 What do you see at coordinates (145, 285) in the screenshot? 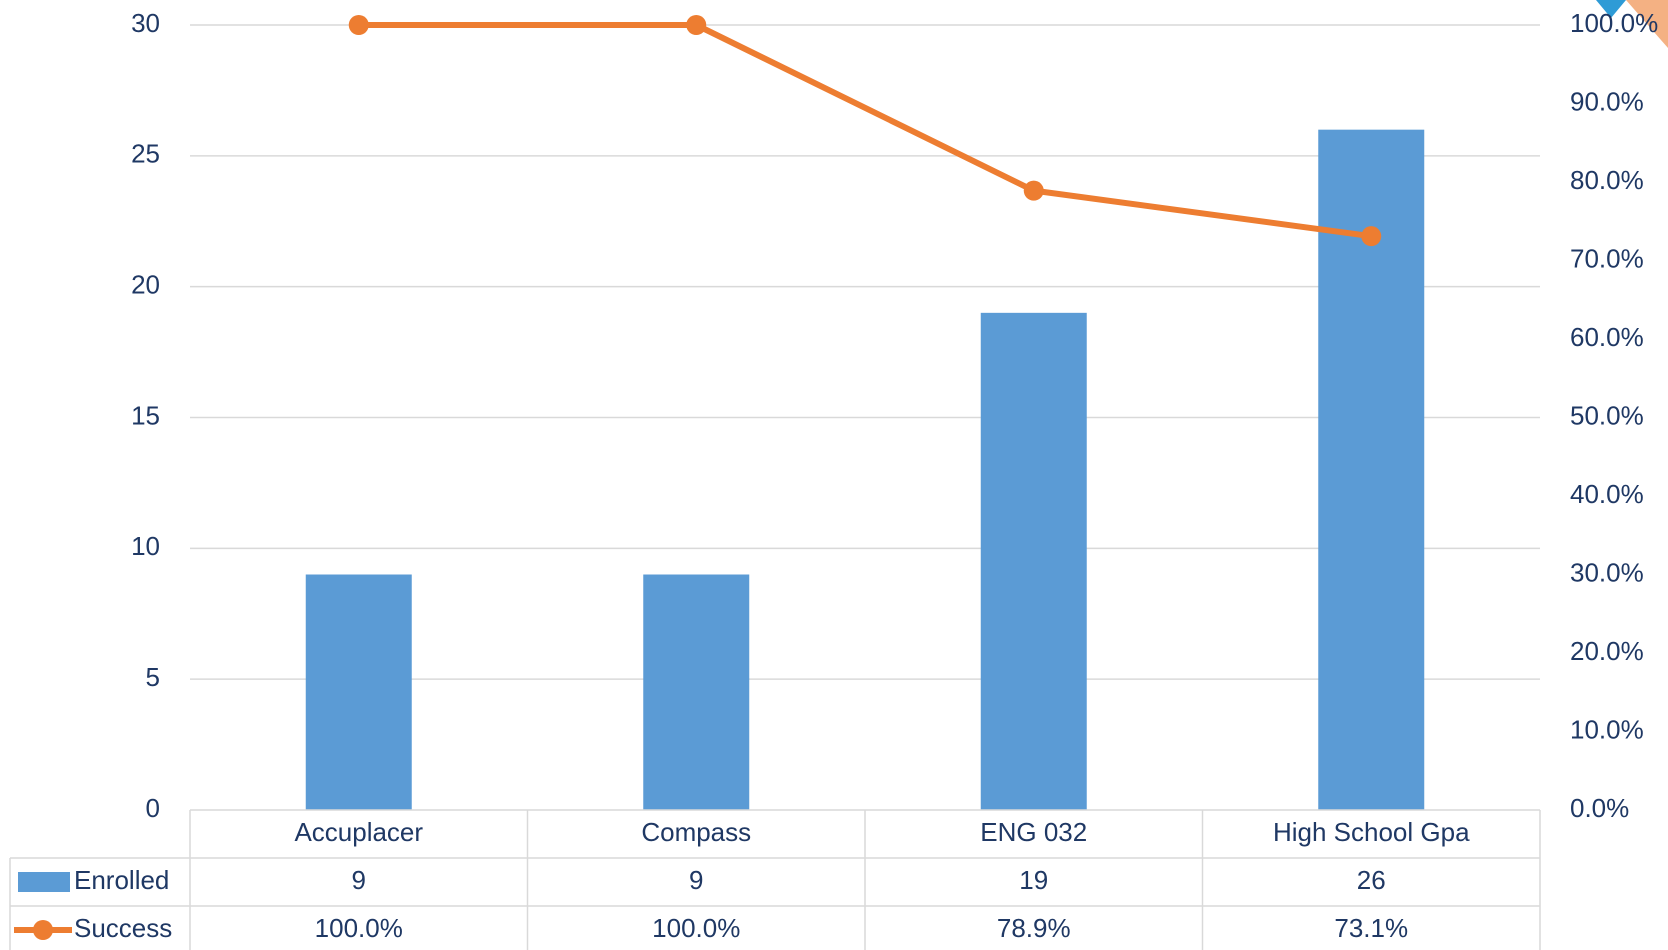
I see `left-axis-tick-label: 20` at bounding box center [145, 285].